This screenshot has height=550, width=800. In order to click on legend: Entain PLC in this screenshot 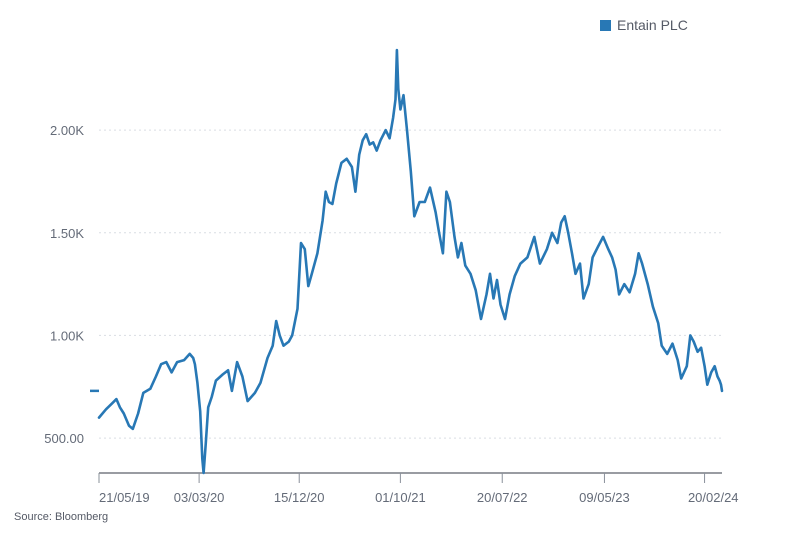, I will do `click(644, 25)`.